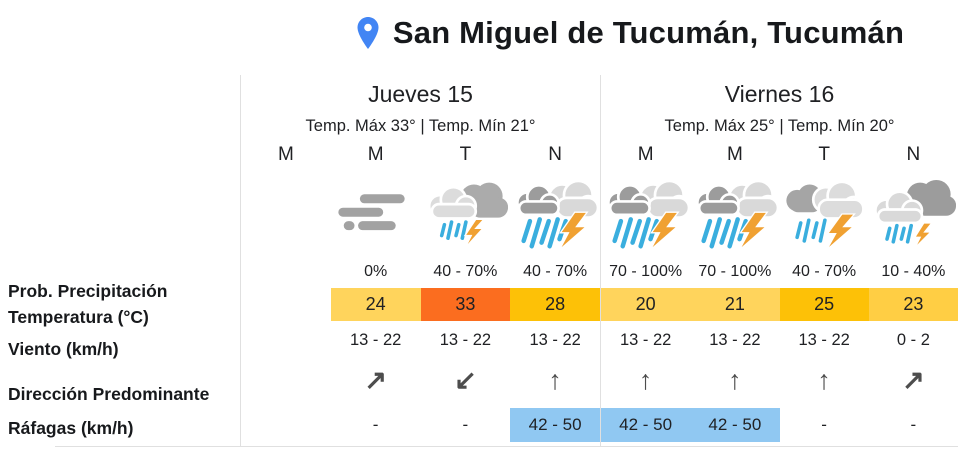 This screenshot has height=452, width=960. I want to click on forecast-column: M 0% 24 13 - 22 ↗ -, so click(375, 293).